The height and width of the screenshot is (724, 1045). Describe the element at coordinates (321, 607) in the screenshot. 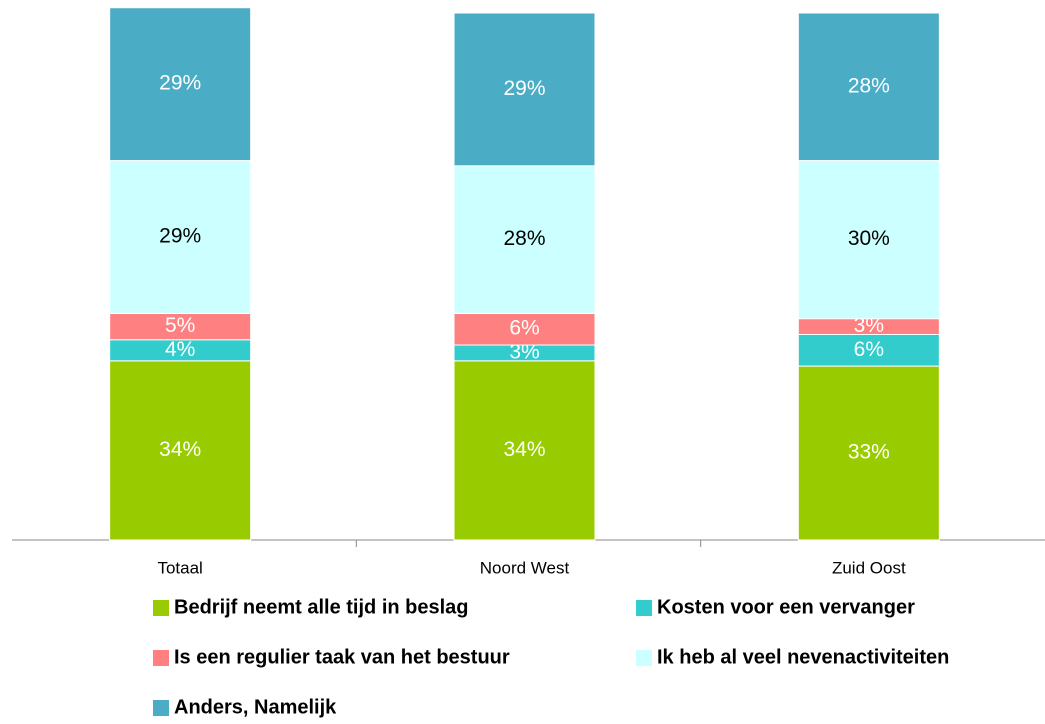

I see `legend-label: Bedrijf neemt alle tijd in beslag` at that location.